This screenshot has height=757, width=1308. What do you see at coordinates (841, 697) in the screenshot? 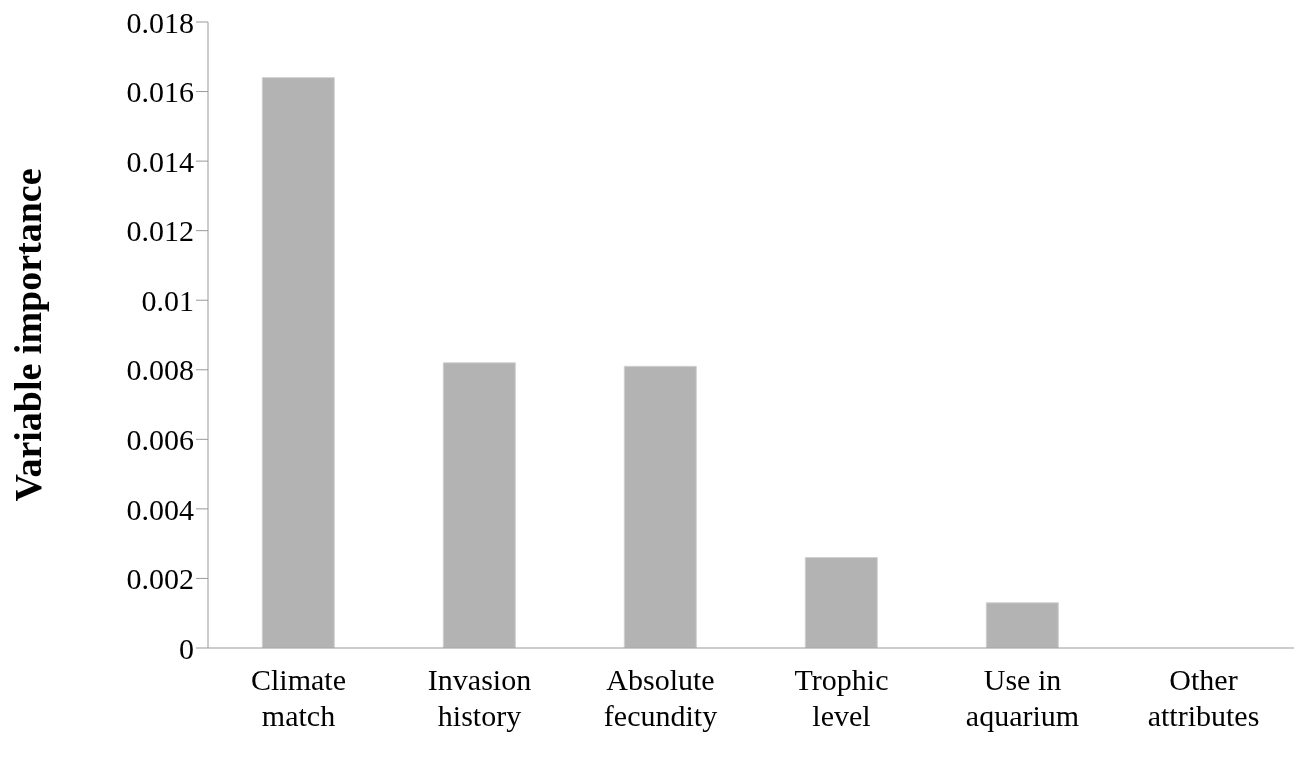
I see `x-tick-label: Trophic level` at bounding box center [841, 697].